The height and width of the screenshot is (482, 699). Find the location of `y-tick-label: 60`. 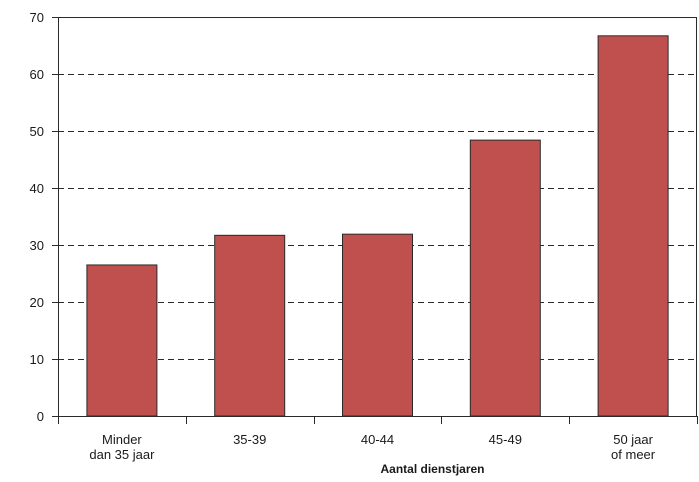

y-tick-label: 60 is located at coordinates (37, 74).